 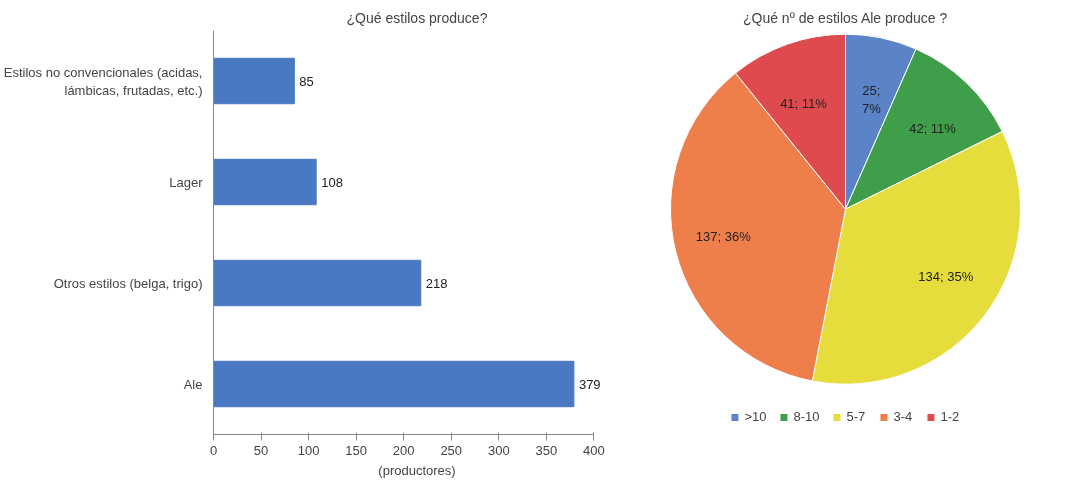 What do you see at coordinates (193, 384) in the screenshot?
I see `y-tick-label: Ale` at bounding box center [193, 384].